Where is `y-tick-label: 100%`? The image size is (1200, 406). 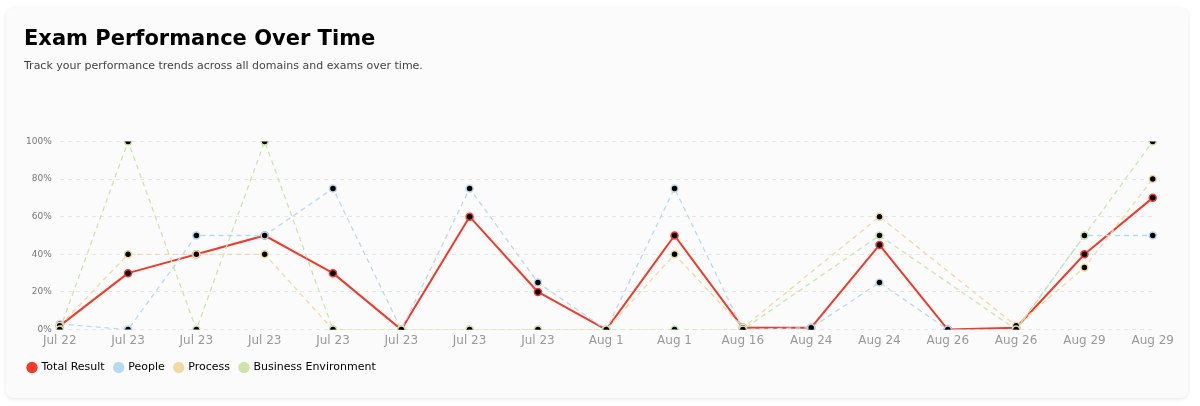
y-tick-label: 100% is located at coordinates (39, 140).